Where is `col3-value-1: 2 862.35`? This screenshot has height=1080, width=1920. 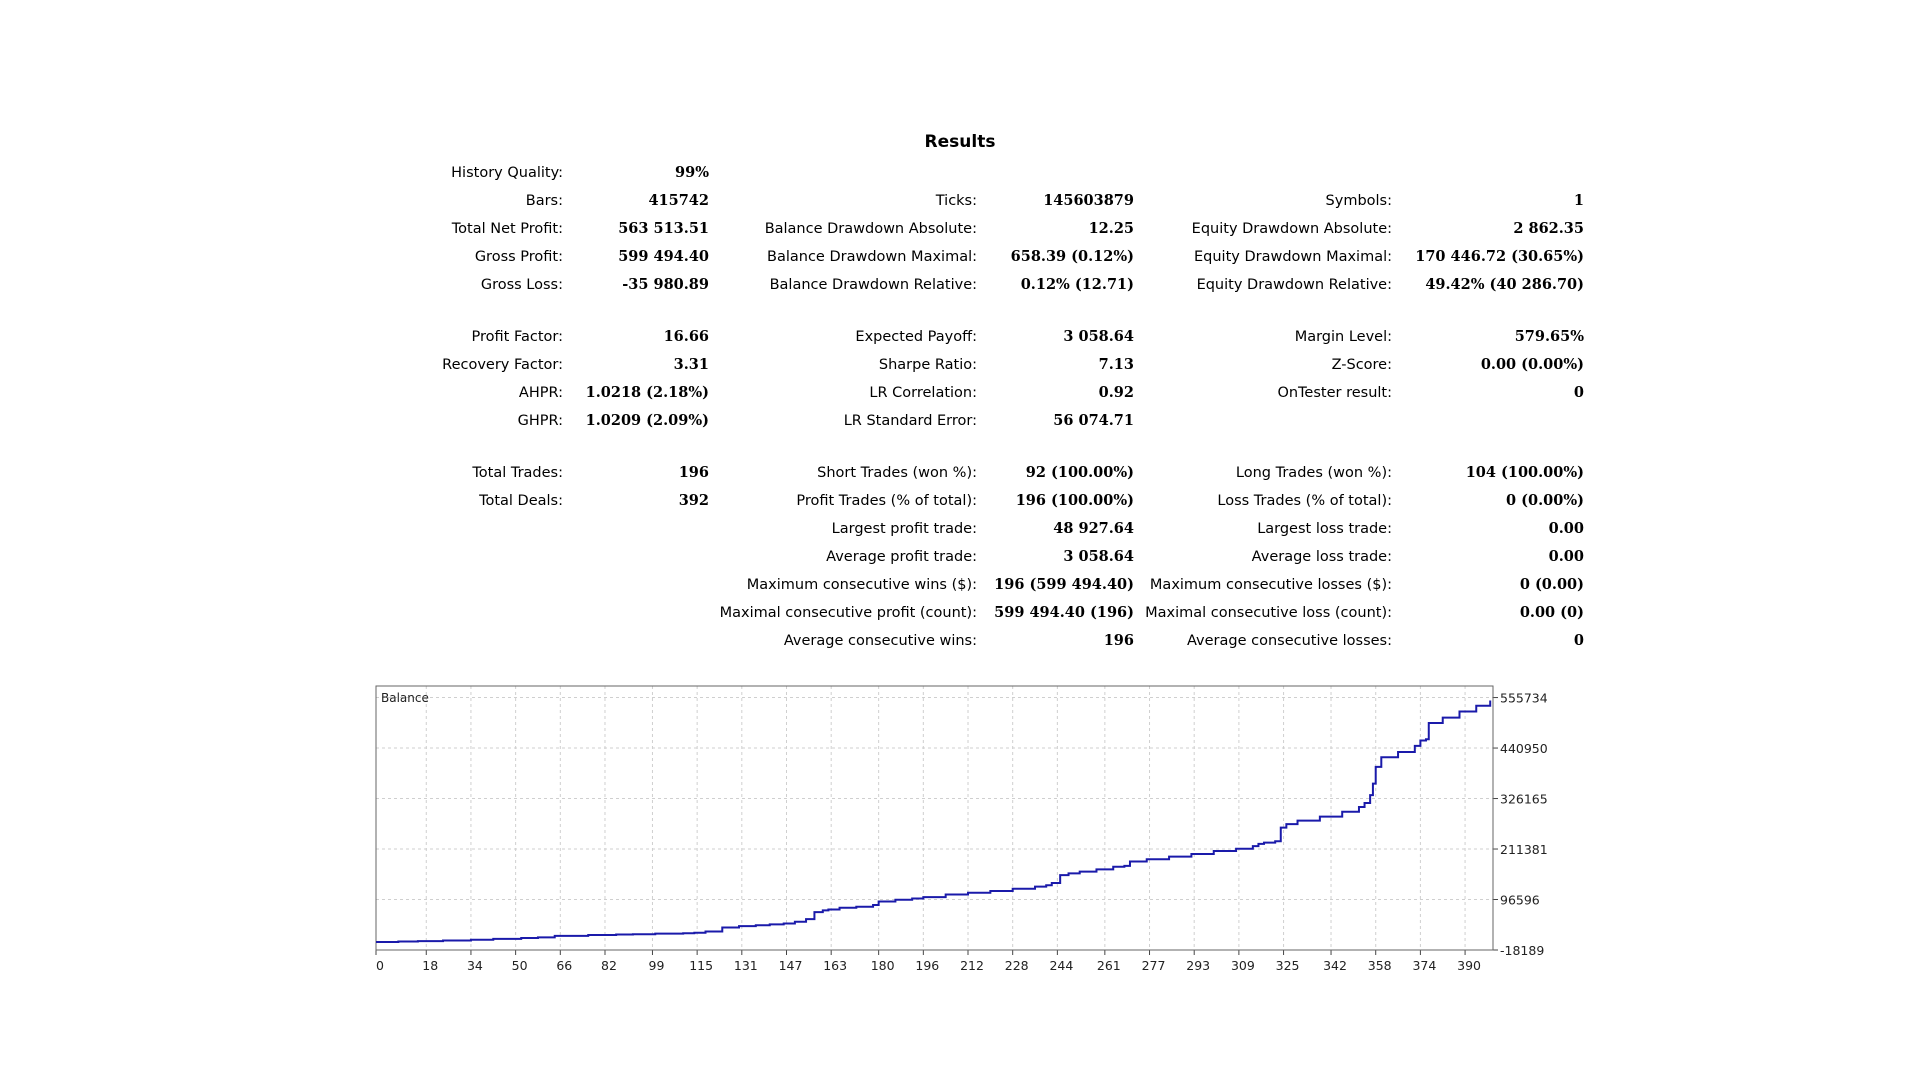 col3-value-1: 2 862.35 is located at coordinates (1548, 228).